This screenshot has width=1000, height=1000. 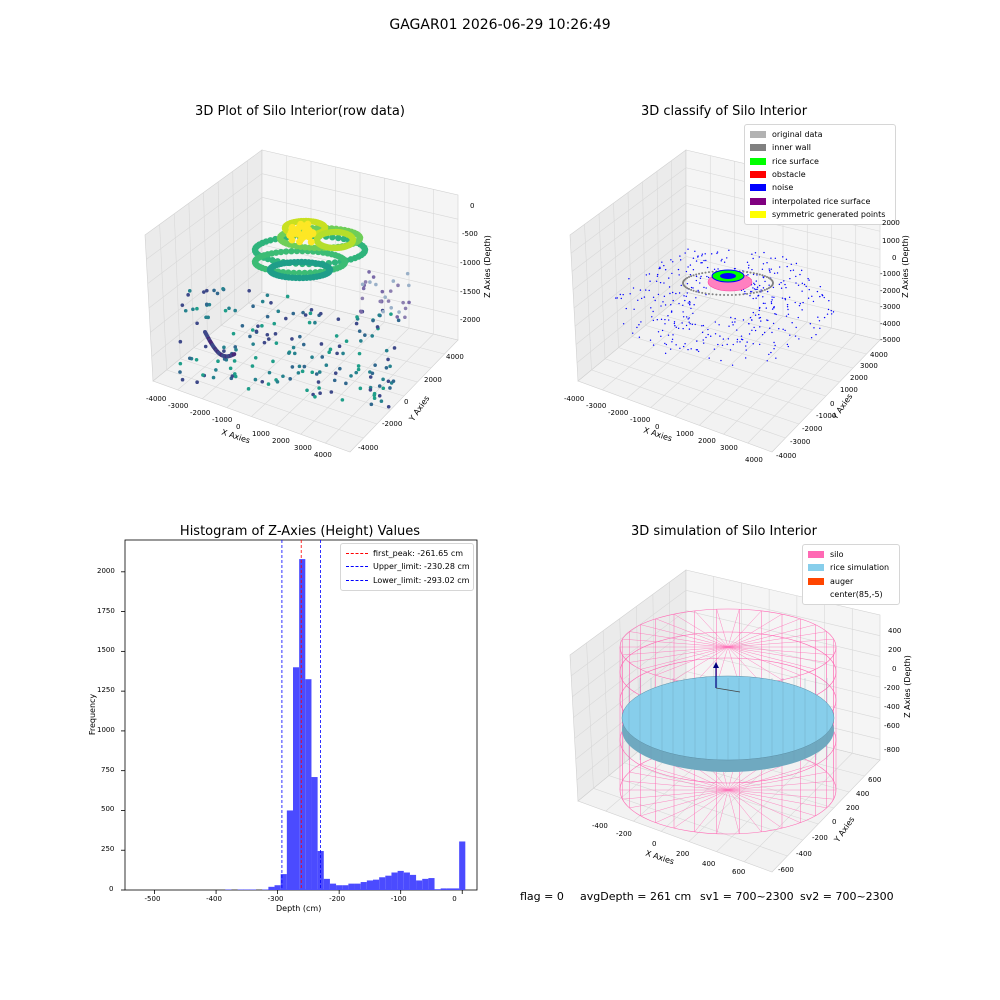 I want to click on histogram-ytick: 500, so click(x=108, y=809).